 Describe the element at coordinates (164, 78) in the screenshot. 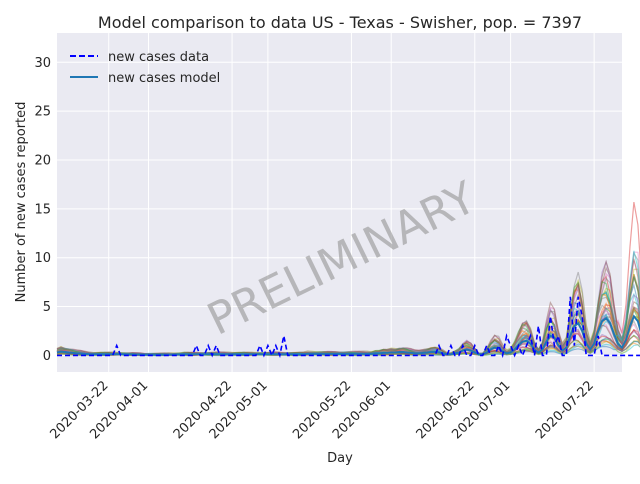

I see `legend-label-model: new cases model` at that location.